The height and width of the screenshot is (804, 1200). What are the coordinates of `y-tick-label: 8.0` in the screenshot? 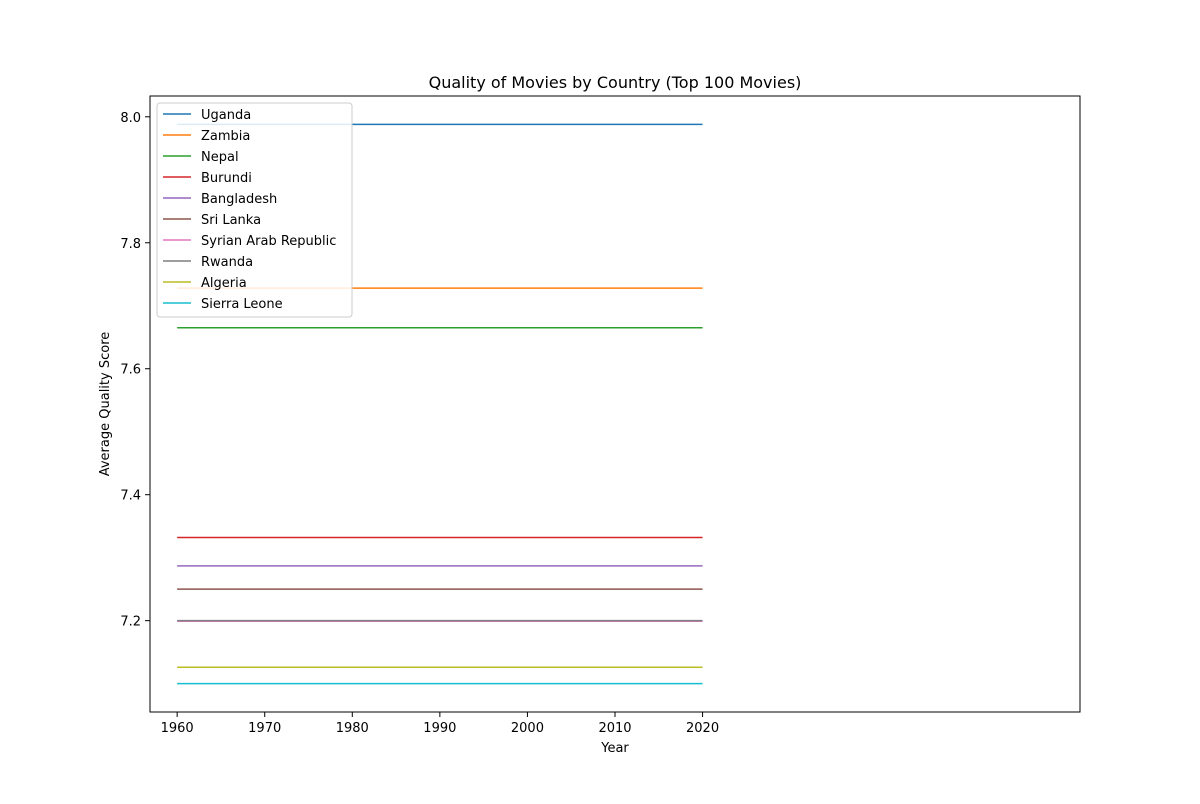 It's located at (130, 118).